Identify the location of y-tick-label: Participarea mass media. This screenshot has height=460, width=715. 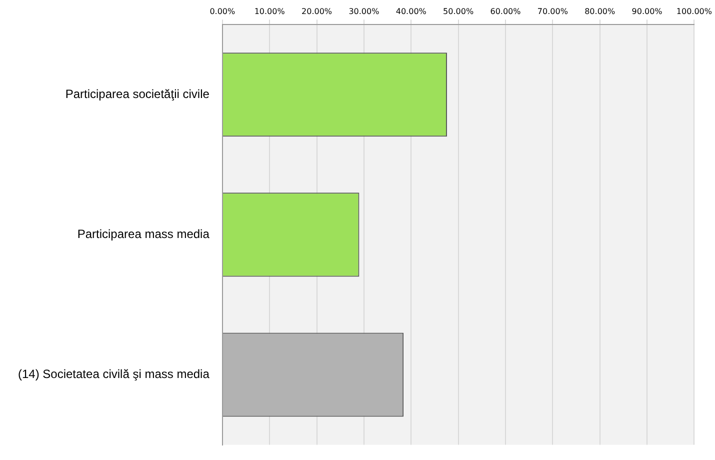
(143, 234).